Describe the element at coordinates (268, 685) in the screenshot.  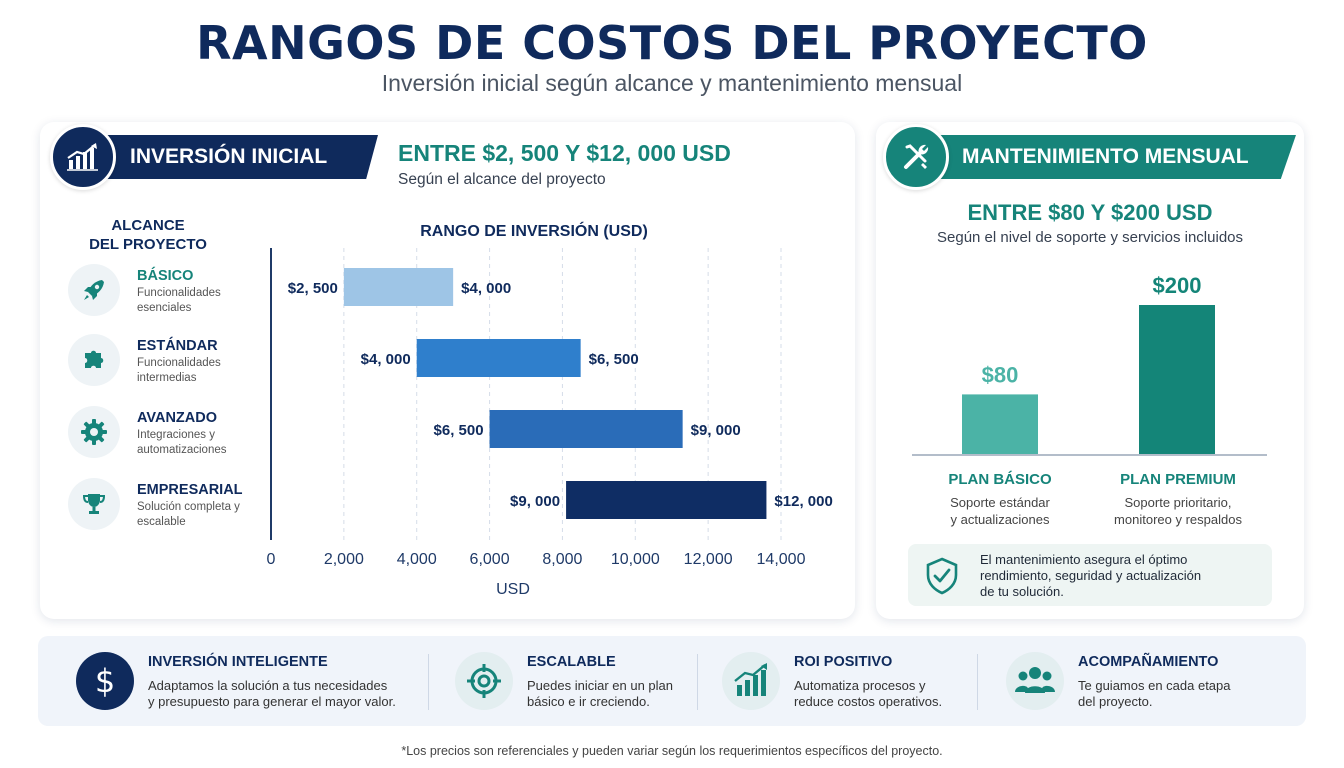
I see `feature-desc-line: Adaptamos la solución a tus necesidades` at that location.